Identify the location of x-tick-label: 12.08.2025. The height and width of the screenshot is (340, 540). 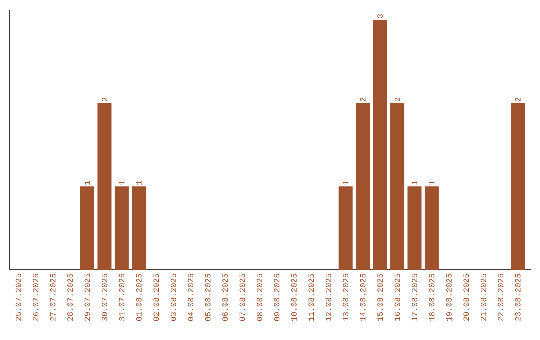
(329, 297).